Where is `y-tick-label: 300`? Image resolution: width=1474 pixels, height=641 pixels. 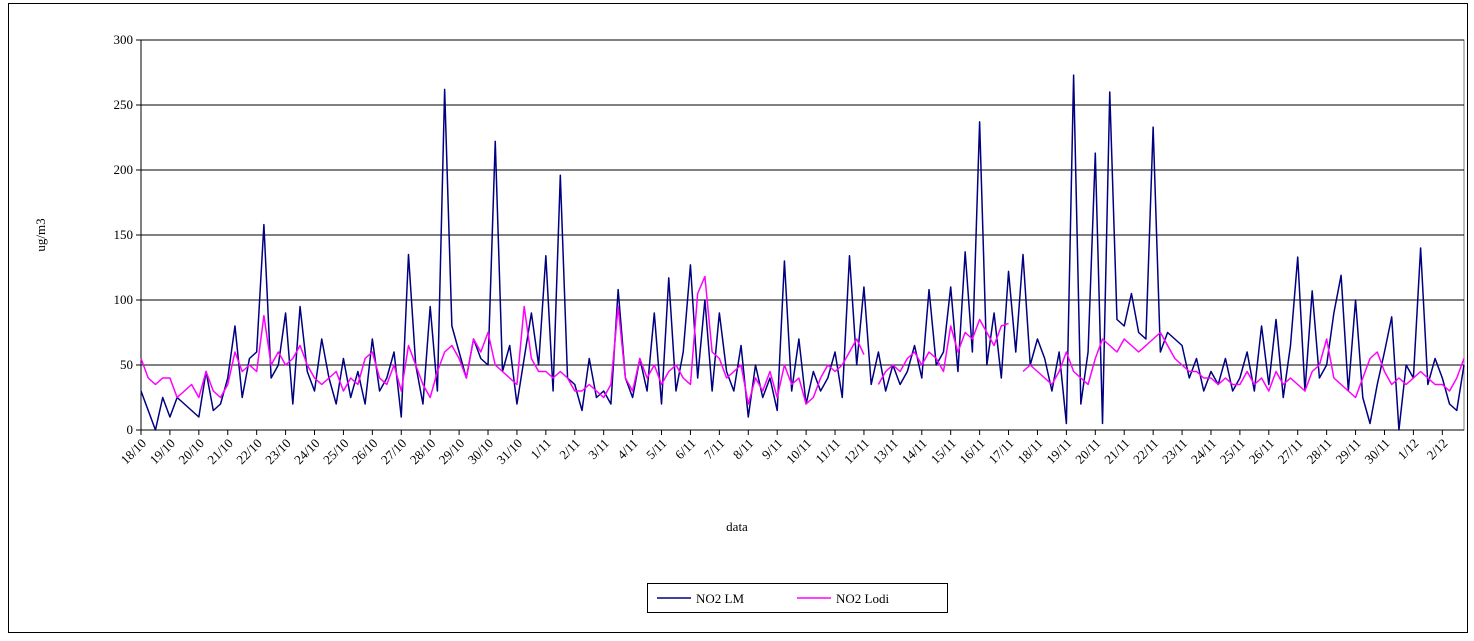 y-tick-label: 300 is located at coordinates (124, 39).